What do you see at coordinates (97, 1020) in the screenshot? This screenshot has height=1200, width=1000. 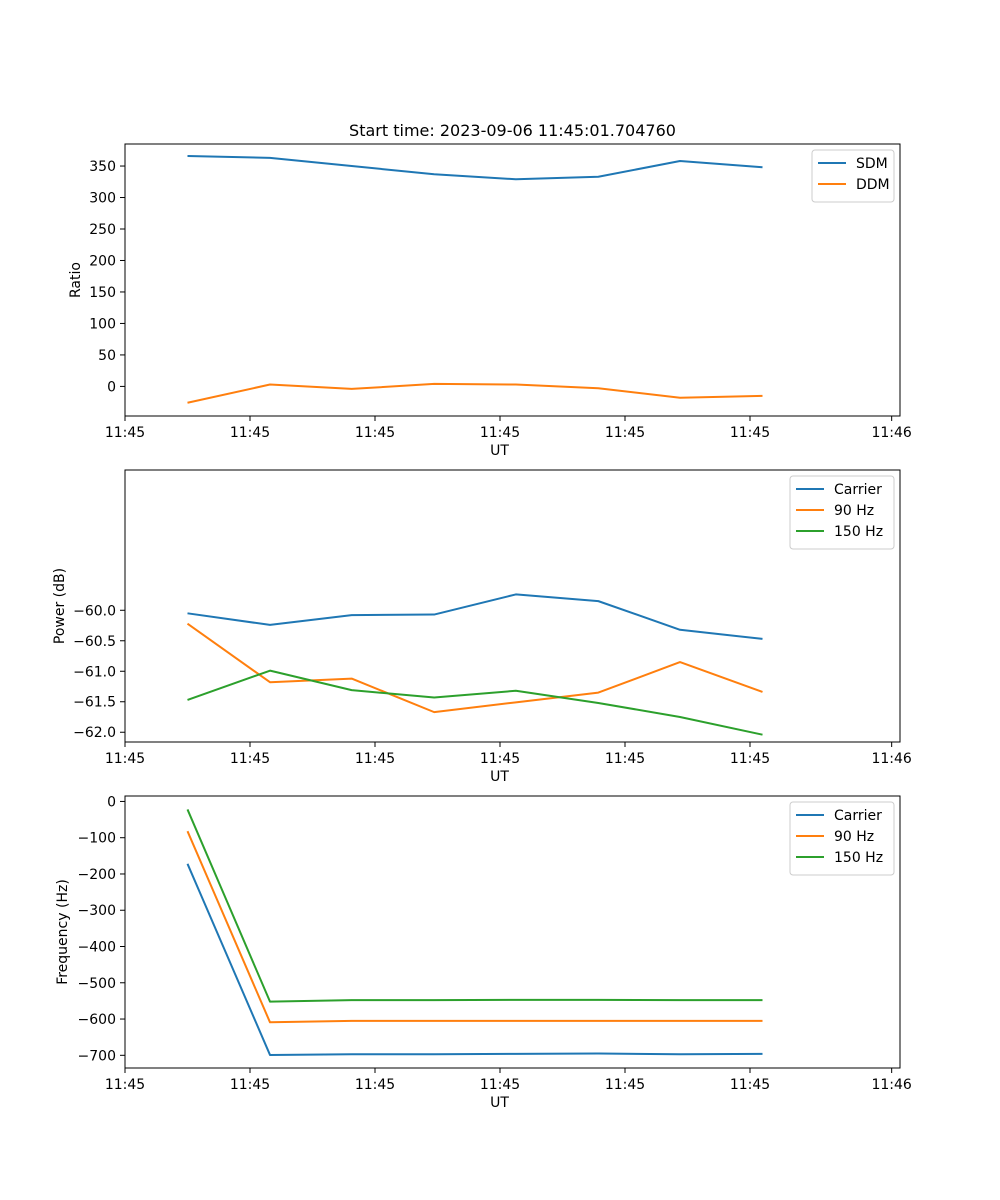 I see `y-tick-label: −600` at bounding box center [97, 1020].